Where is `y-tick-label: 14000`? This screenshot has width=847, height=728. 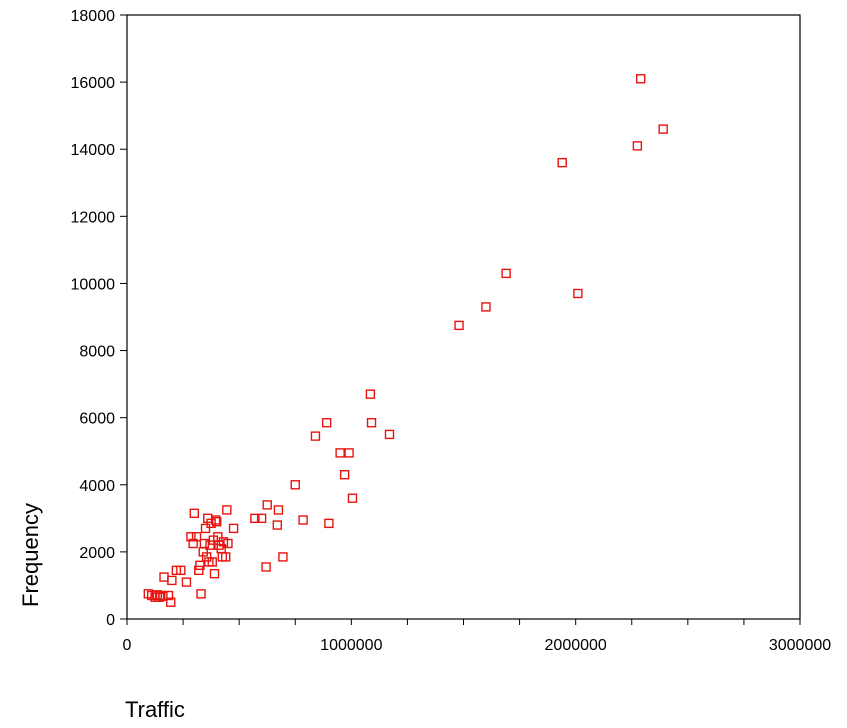
y-tick-label: 14000 is located at coordinates (93, 150).